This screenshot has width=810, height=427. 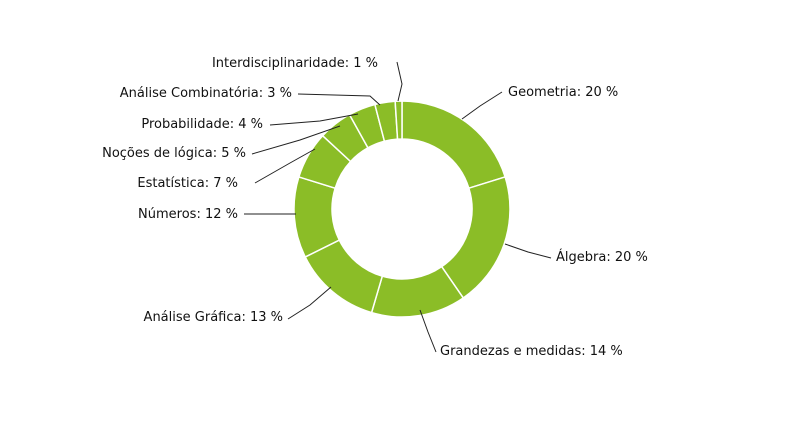 What do you see at coordinates (187, 183) in the screenshot?
I see `label-estatistica: Estatística: 7 %` at bounding box center [187, 183].